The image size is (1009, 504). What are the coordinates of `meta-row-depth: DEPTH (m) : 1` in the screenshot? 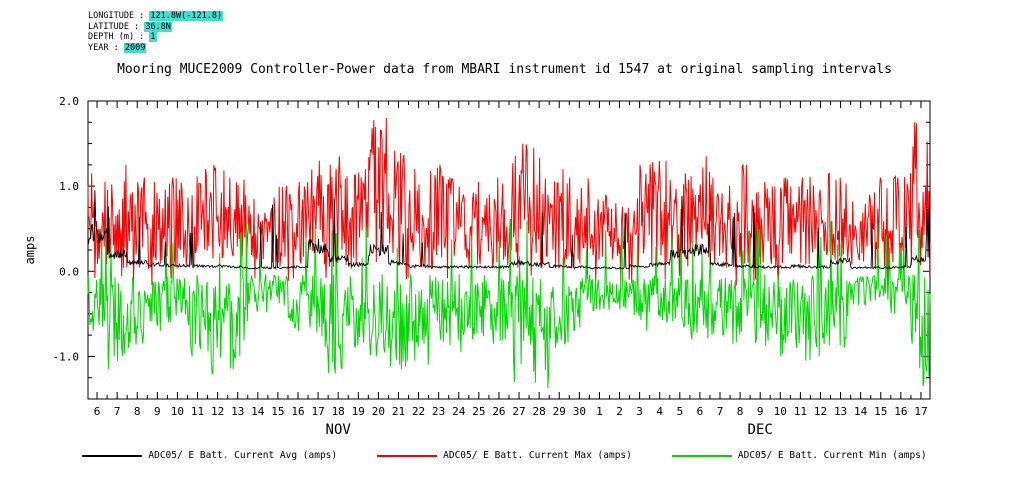 It's located at (155, 37).